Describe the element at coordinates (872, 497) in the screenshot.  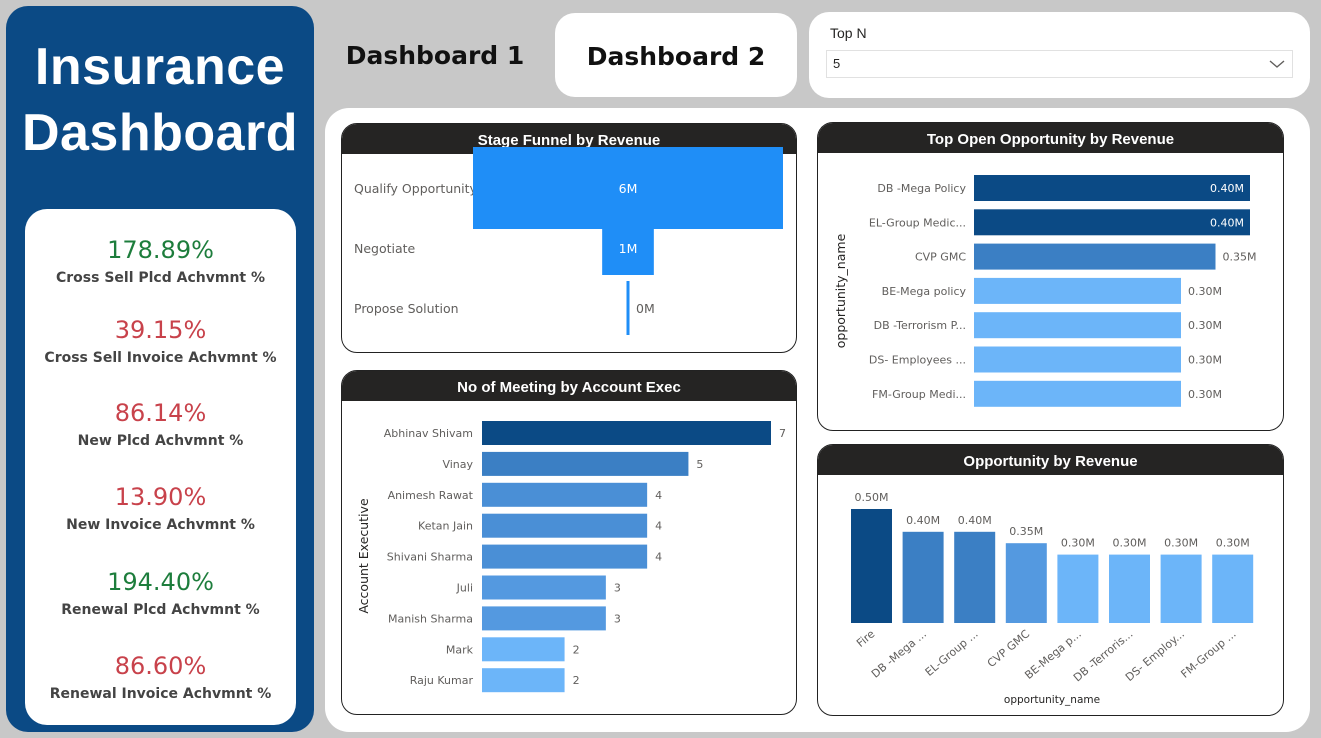
I see `data-label: 0.50M` at that location.